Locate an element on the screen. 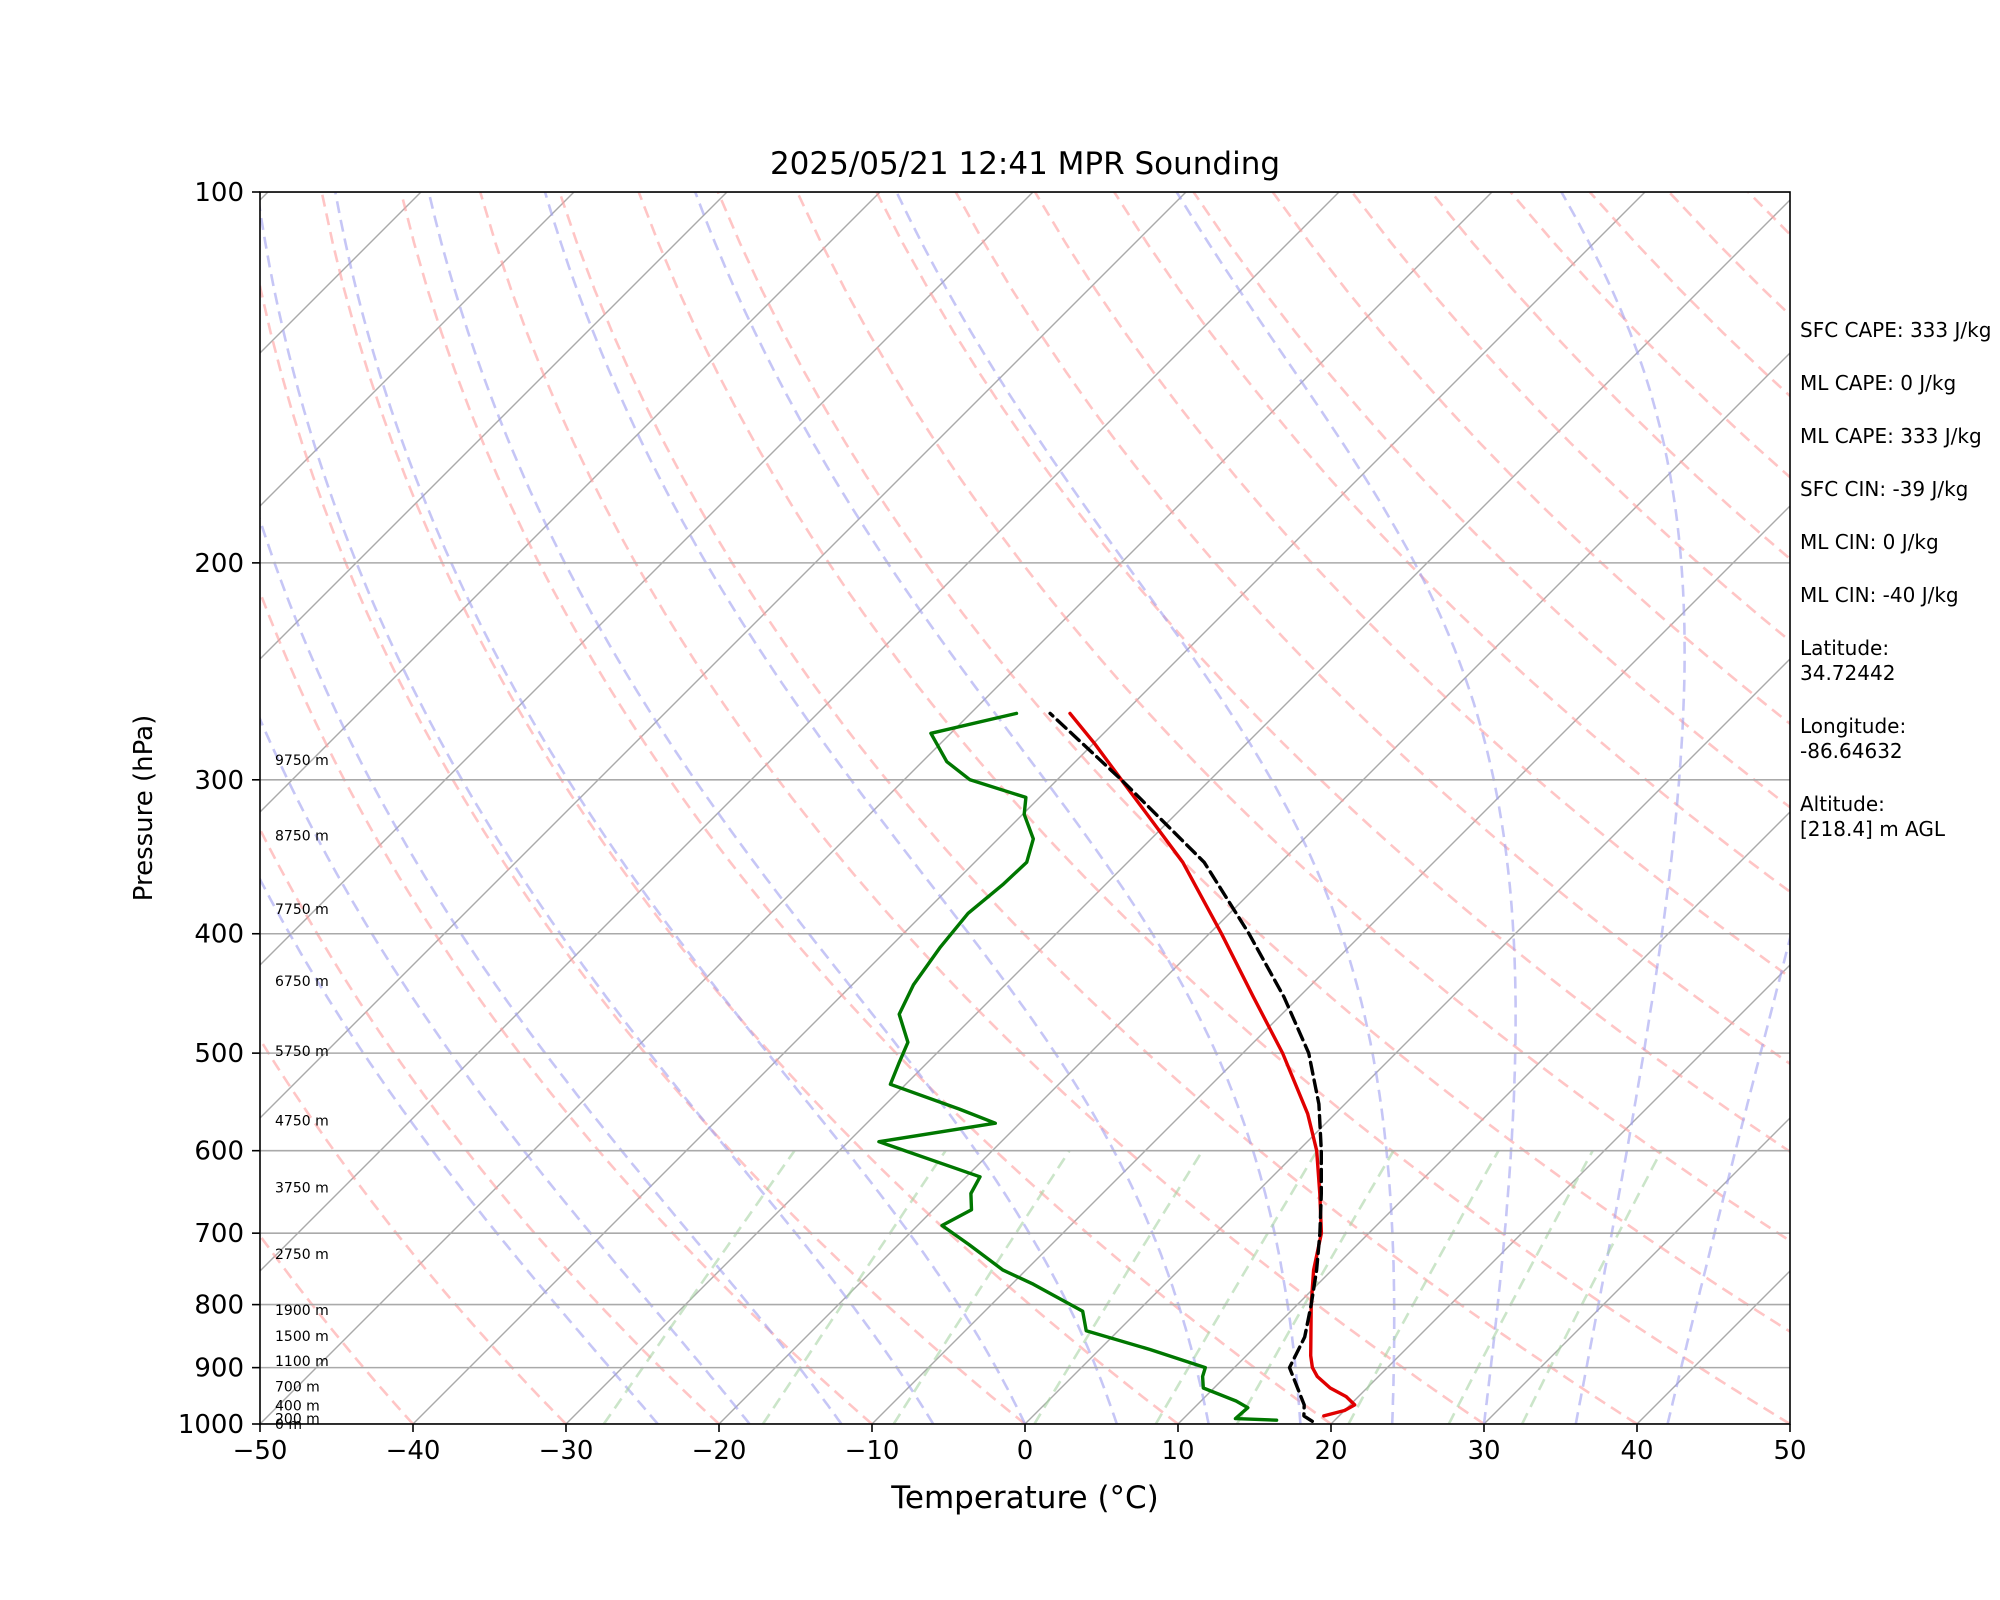  y-tick-label: 500 is located at coordinates (219, 1054).